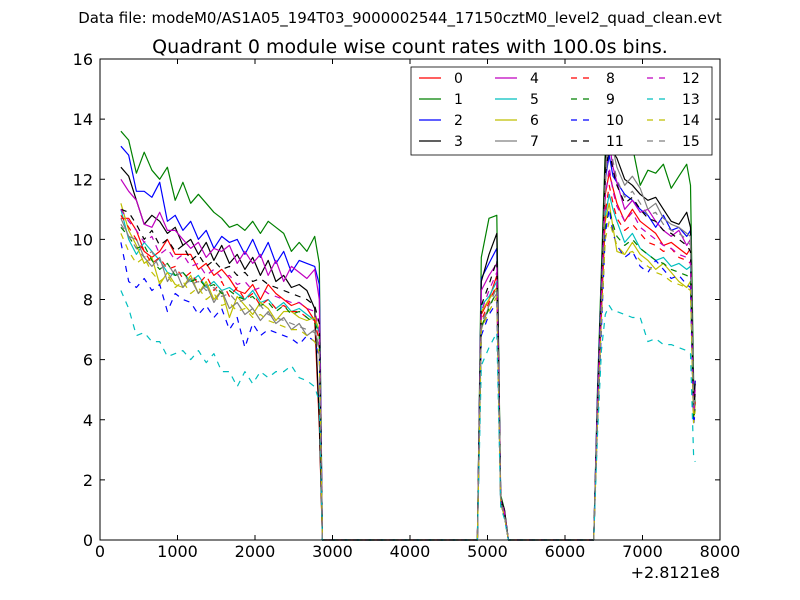 This screenshot has height=600, width=800. I want to click on legend-label-13: 13, so click(691, 100).